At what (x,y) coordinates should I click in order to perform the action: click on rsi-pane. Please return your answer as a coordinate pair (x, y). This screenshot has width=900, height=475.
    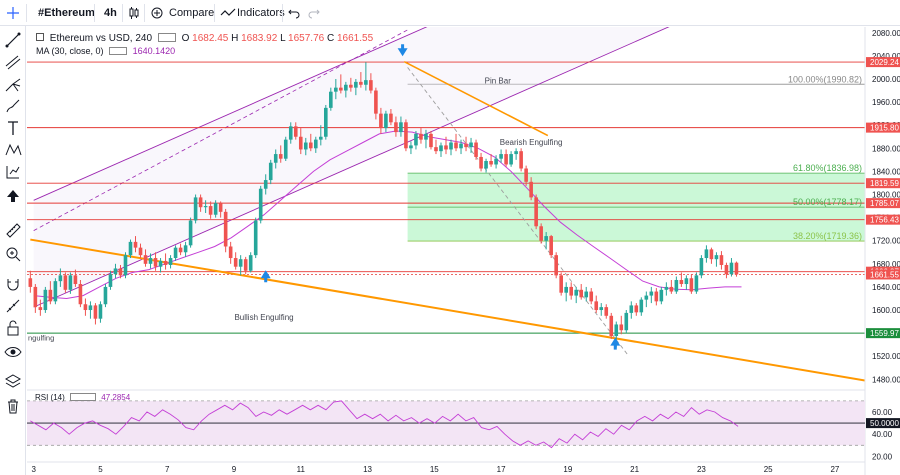
    Looking at the image, I should click on (446, 424).